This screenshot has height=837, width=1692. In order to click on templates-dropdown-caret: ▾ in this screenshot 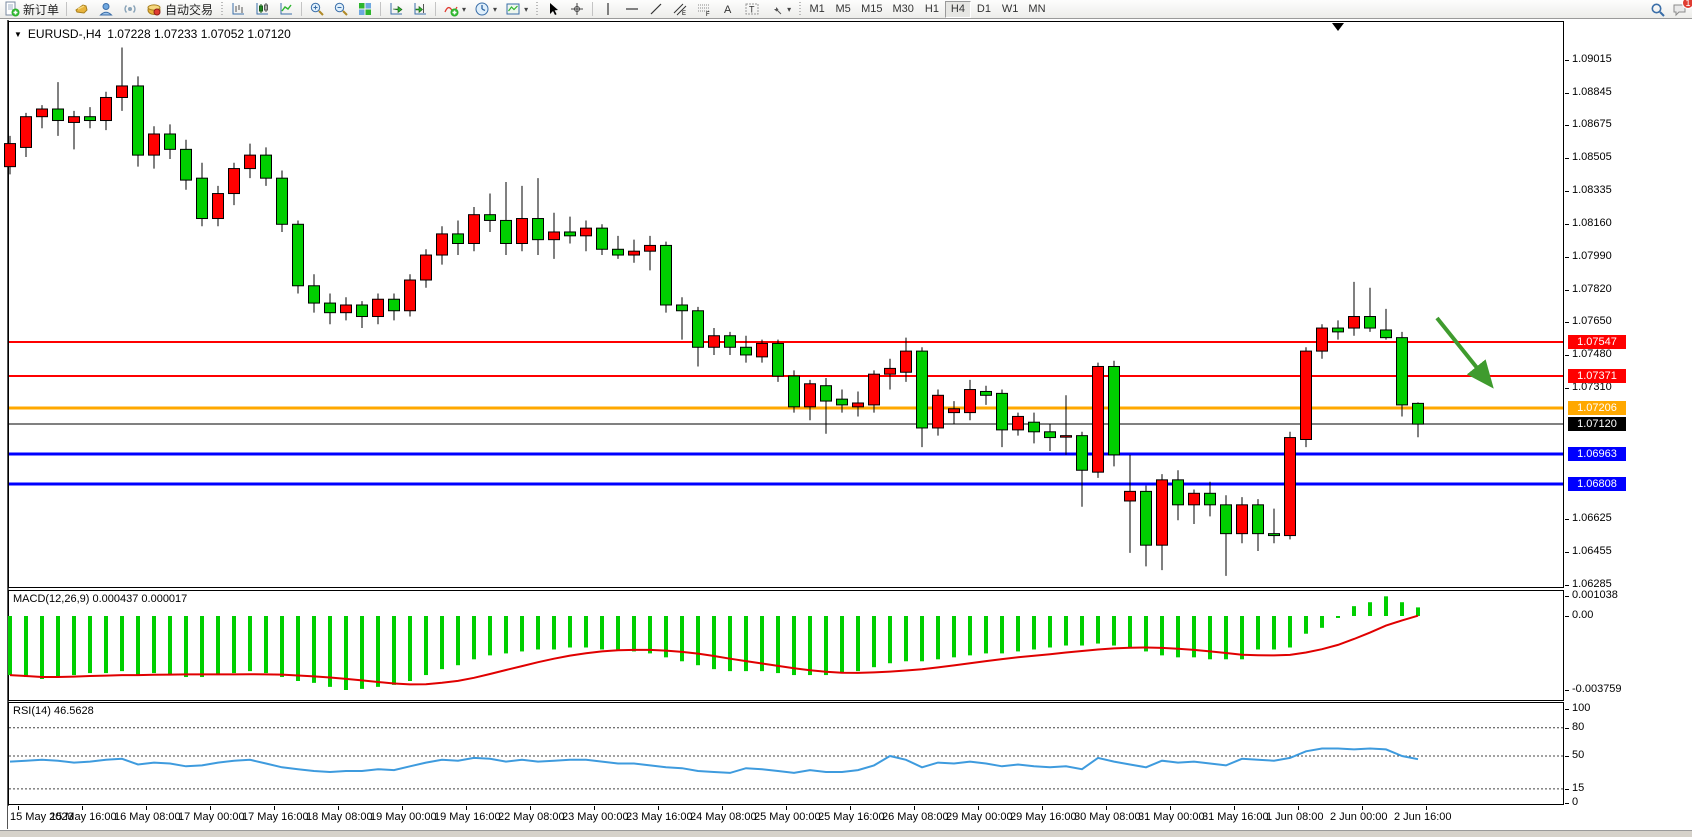, I will do `click(526, 9)`.